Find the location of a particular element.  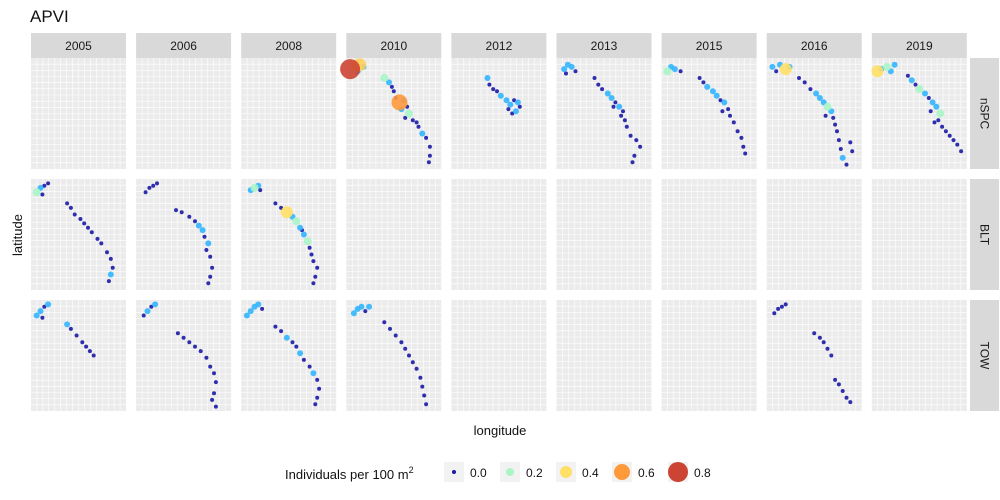

col-strip-2013: 2013 is located at coordinates (604, 45).